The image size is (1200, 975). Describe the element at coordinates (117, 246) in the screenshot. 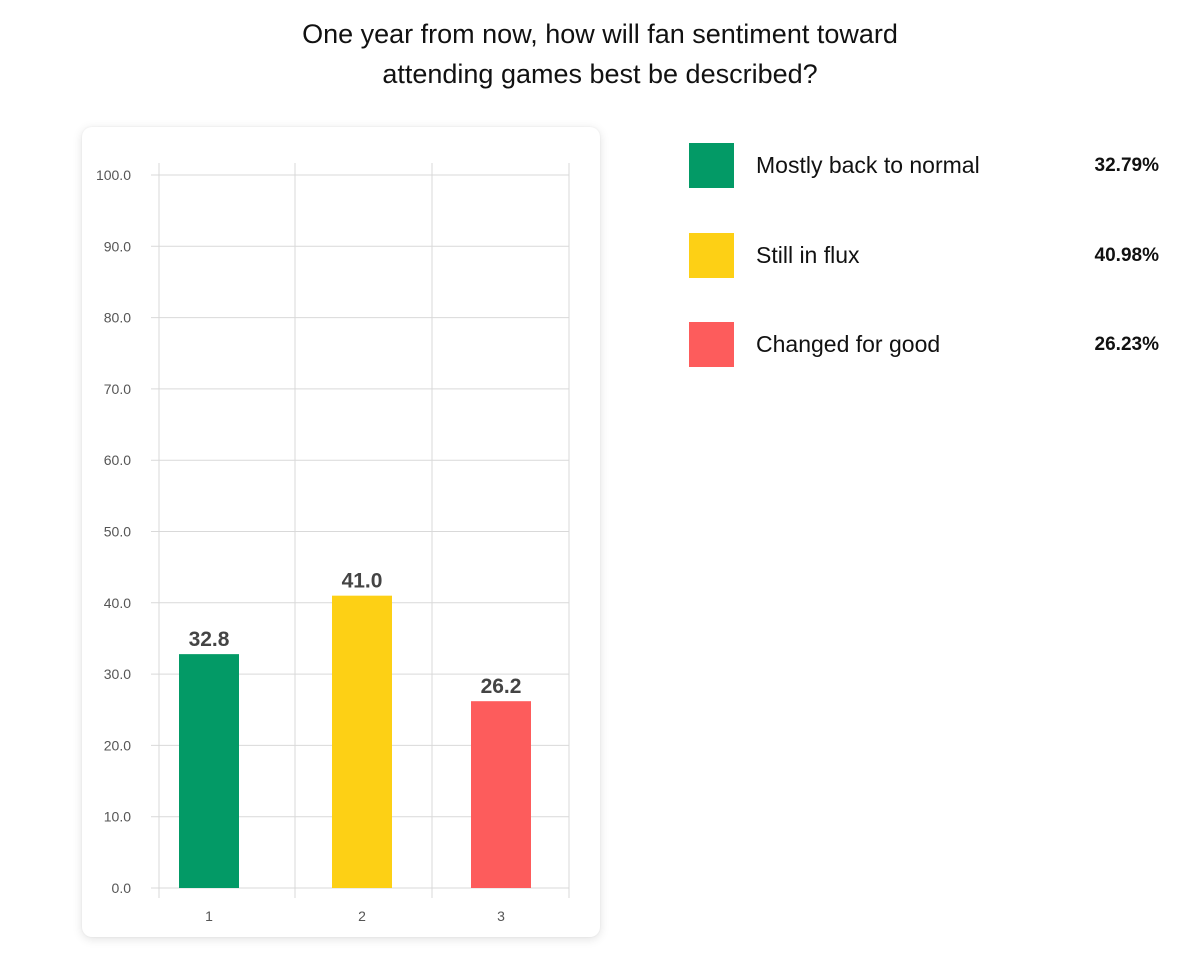

I see `y-tick-label: 90.0` at that location.